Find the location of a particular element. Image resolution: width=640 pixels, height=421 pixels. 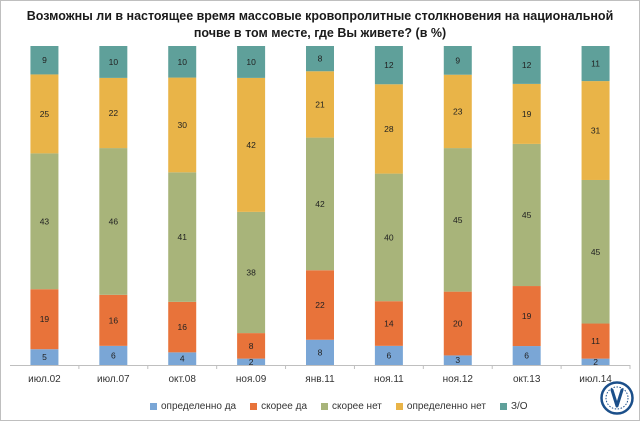

data-label: 46 is located at coordinates (114, 221).